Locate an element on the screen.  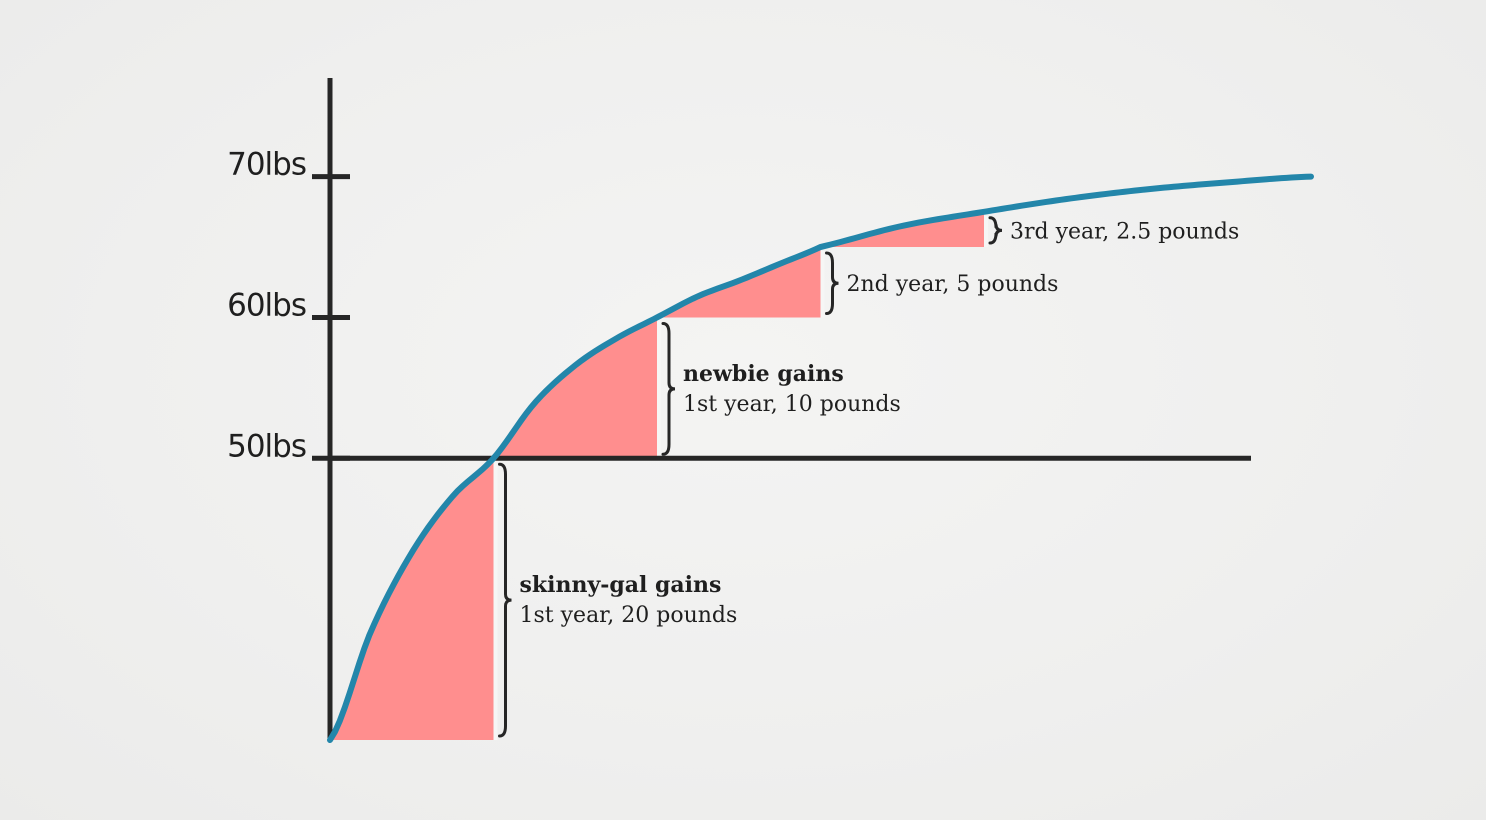
annotation-text-2: 1st year, 10 pounds is located at coordinates (792, 404).